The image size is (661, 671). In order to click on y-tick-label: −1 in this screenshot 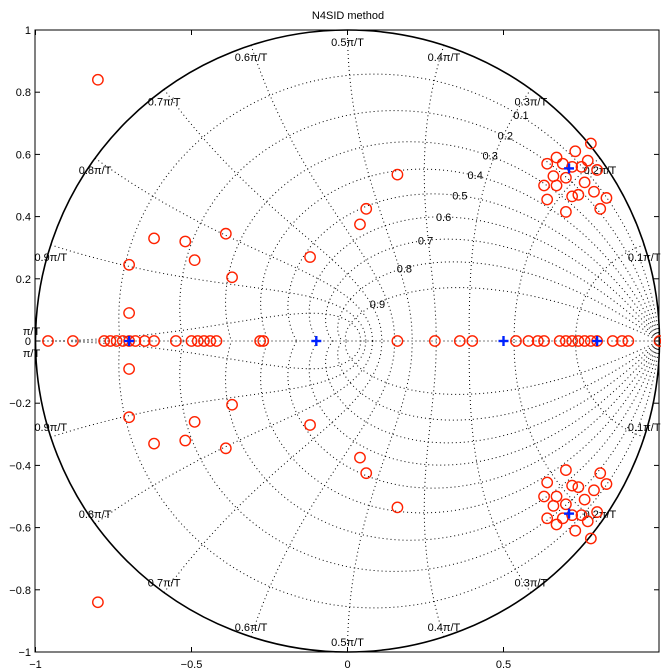, I will do `click(24, 653)`.